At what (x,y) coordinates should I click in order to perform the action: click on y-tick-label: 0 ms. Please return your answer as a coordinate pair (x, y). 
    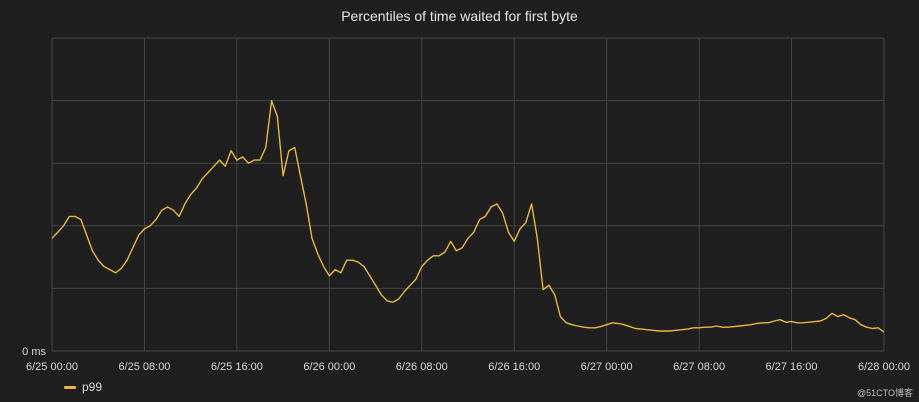
    Looking at the image, I should click on (34, 352).